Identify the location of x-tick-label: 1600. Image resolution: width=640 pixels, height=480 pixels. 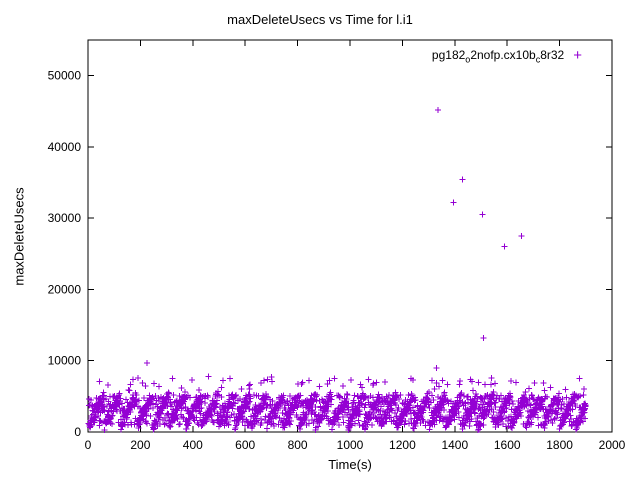
(507, 445).